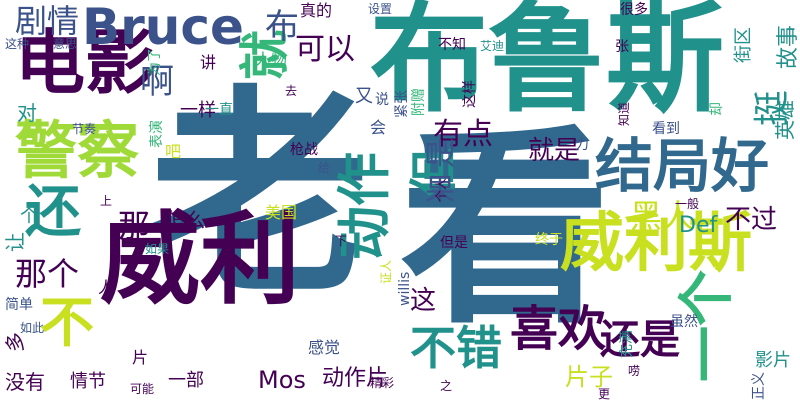  What do you see at coordinates (582, 145) in the screenshot?
I see `word: 力` at bounding box center [582, 145].